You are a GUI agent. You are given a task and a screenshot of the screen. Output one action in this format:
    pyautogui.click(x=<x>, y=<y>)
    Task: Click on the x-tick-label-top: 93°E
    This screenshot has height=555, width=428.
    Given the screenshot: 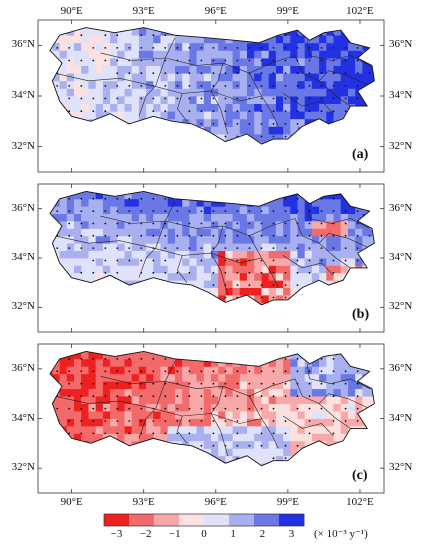 What is the action you would take?
    pyautogui.click(x=143, y=11)
    